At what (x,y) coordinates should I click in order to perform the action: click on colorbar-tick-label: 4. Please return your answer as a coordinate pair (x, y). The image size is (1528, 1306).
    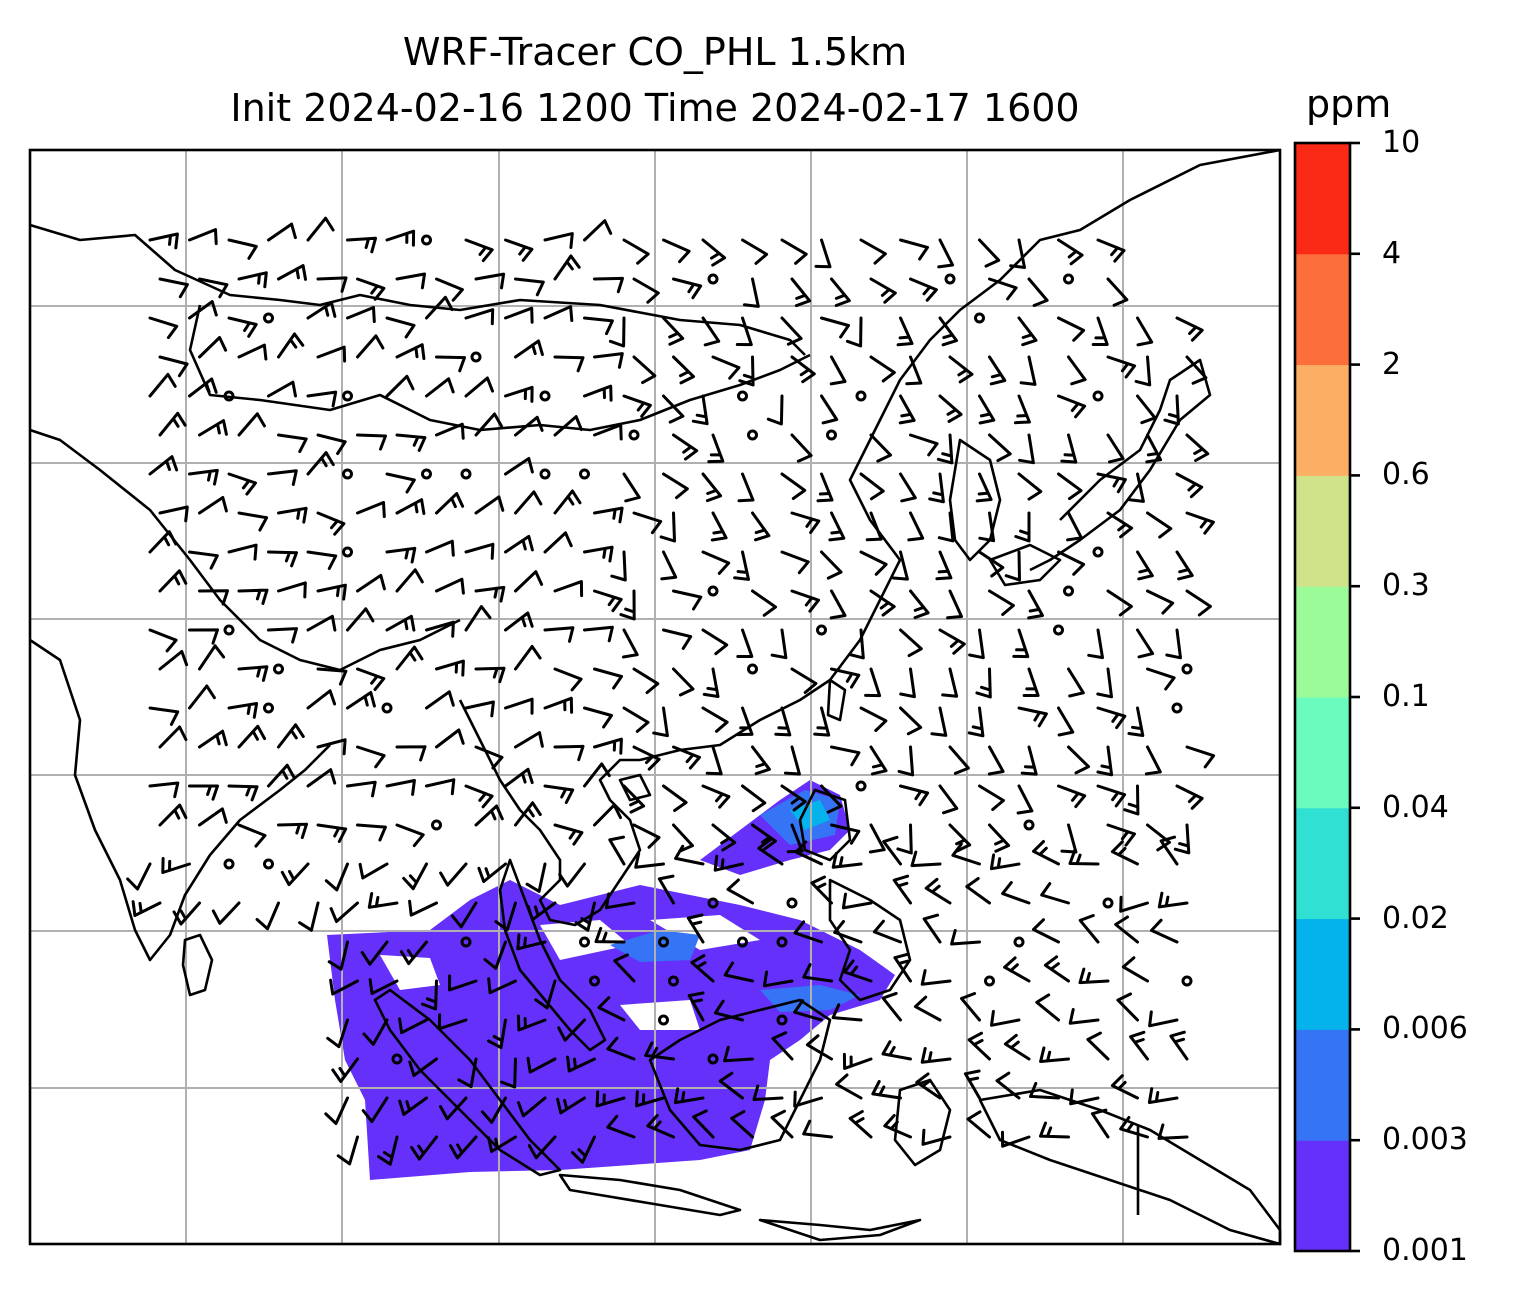
    Looking at the image, I should click on (1392, 253).